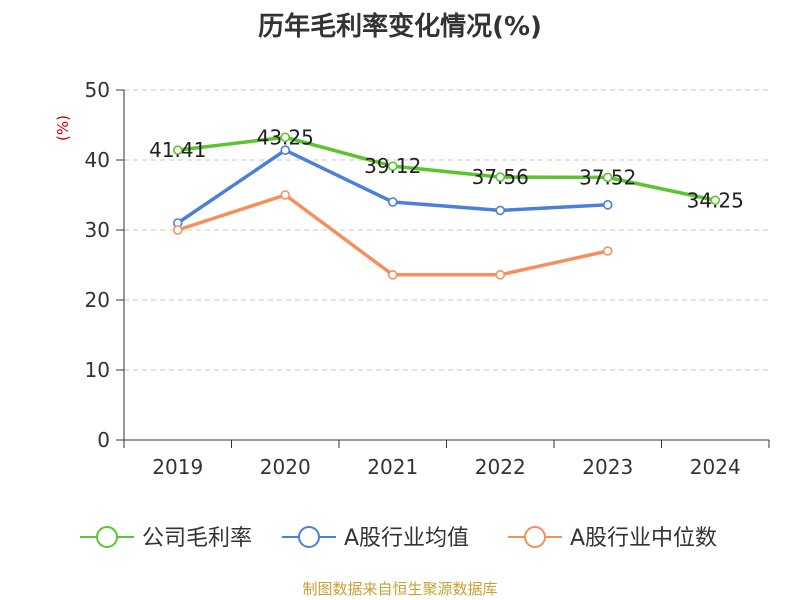 The height and width of the screenshot is (600, 800). I want to click on chart-title: 历年毛利率变化情况(%), so click(400, 27).